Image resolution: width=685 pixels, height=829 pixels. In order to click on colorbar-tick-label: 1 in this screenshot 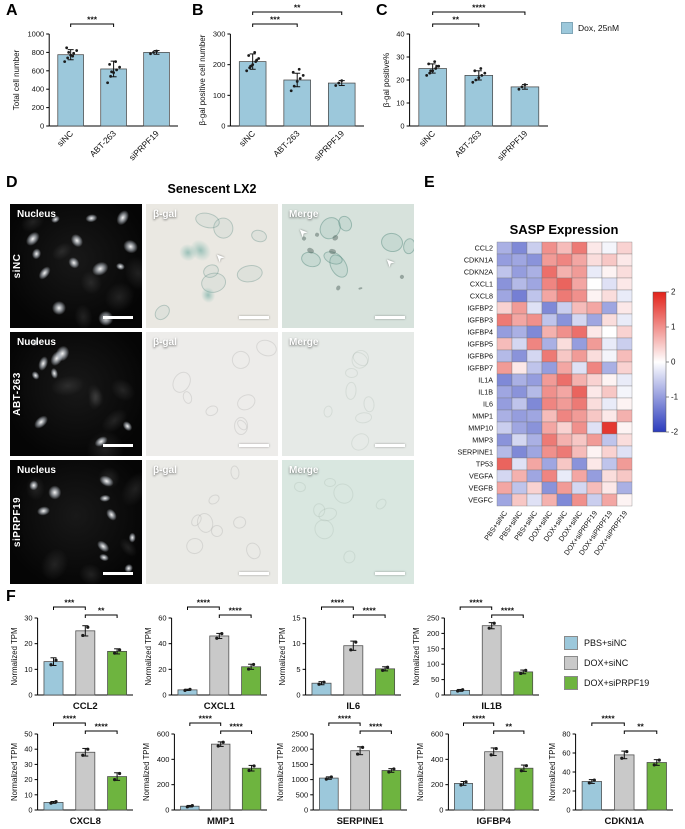, I will do `click(673, 327)`.